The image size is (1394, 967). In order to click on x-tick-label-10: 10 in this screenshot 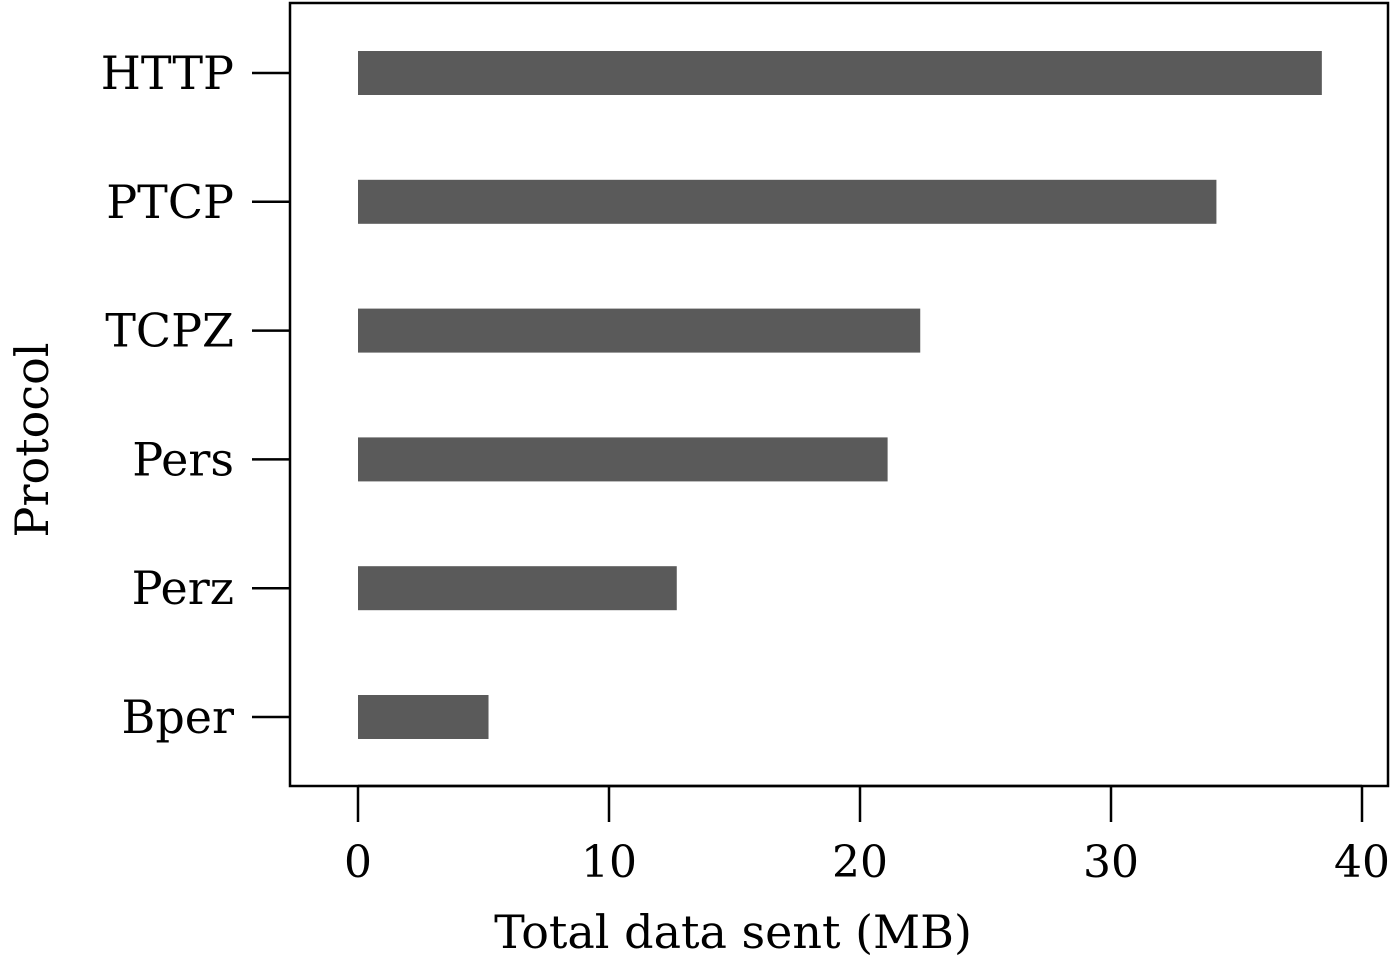, I will do `click(609, 862)`.